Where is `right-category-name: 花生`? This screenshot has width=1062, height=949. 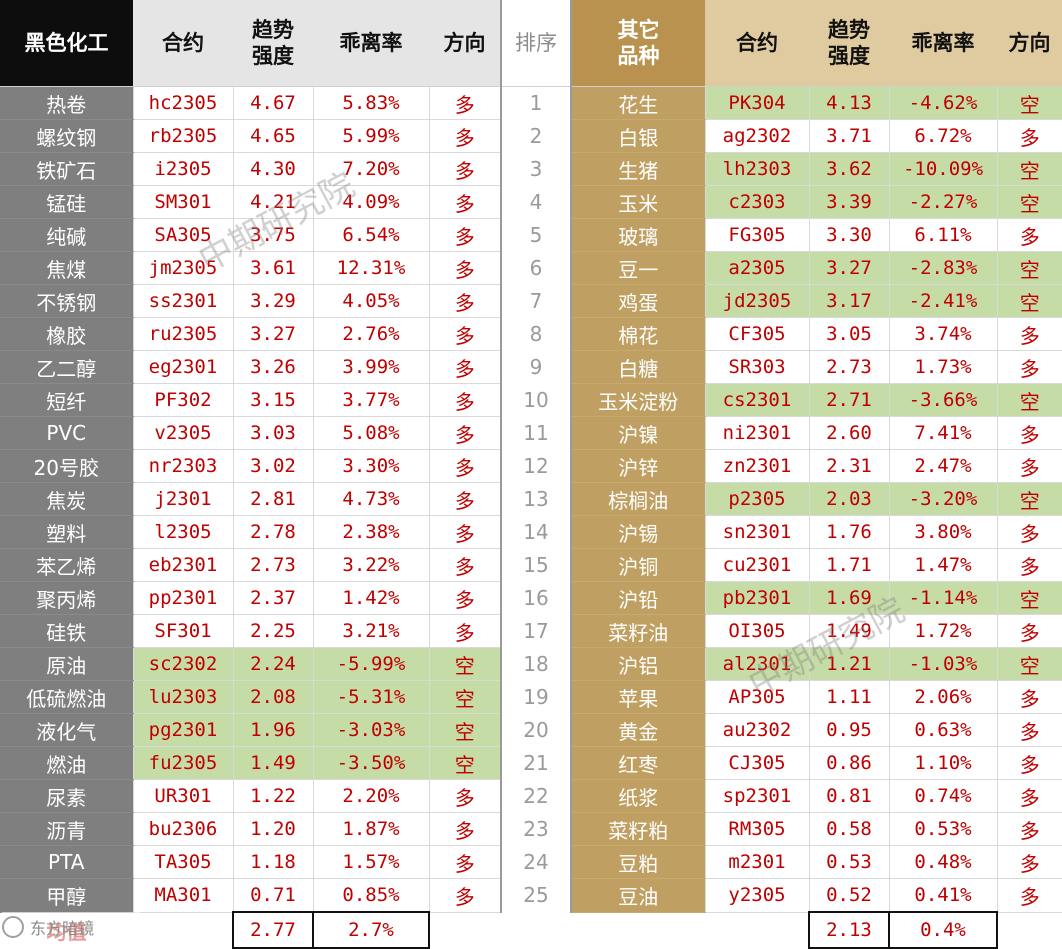 right-category-name: 花生 is located at coordinates (638, 103).